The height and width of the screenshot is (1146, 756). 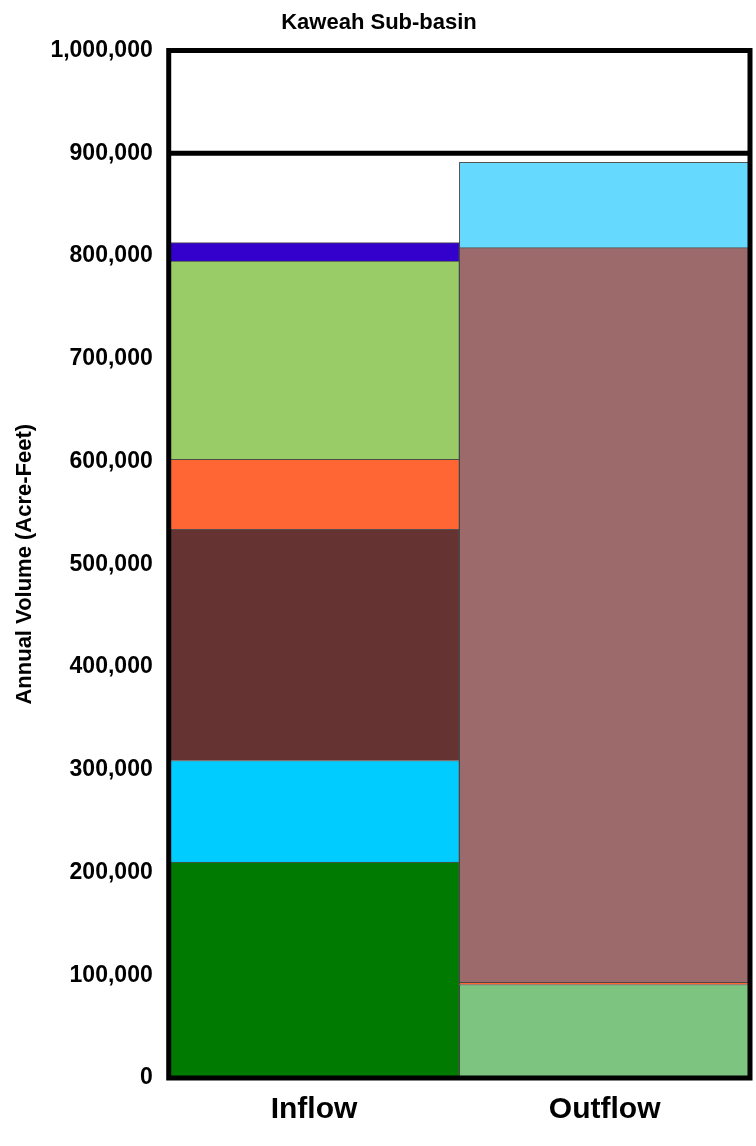 I want to click on x-tick-label: Outflow, so click(x=605, y=1108).